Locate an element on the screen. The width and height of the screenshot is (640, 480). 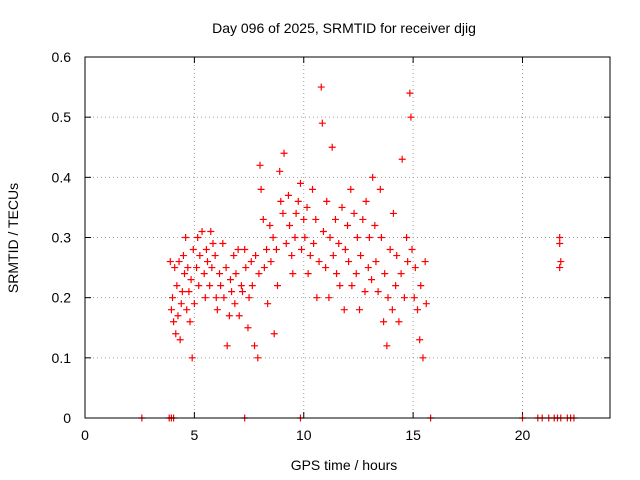
x-tick-label: 15 is located at coordinates (413, 435).